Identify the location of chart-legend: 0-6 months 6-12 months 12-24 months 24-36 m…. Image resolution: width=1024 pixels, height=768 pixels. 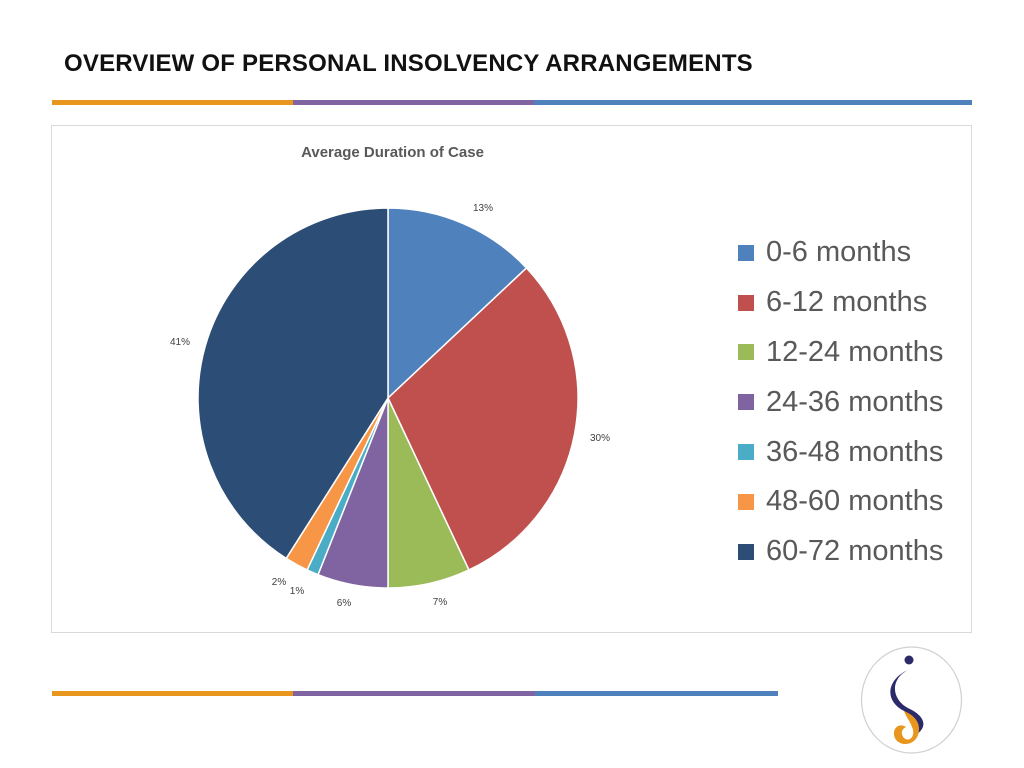
(840, 402).